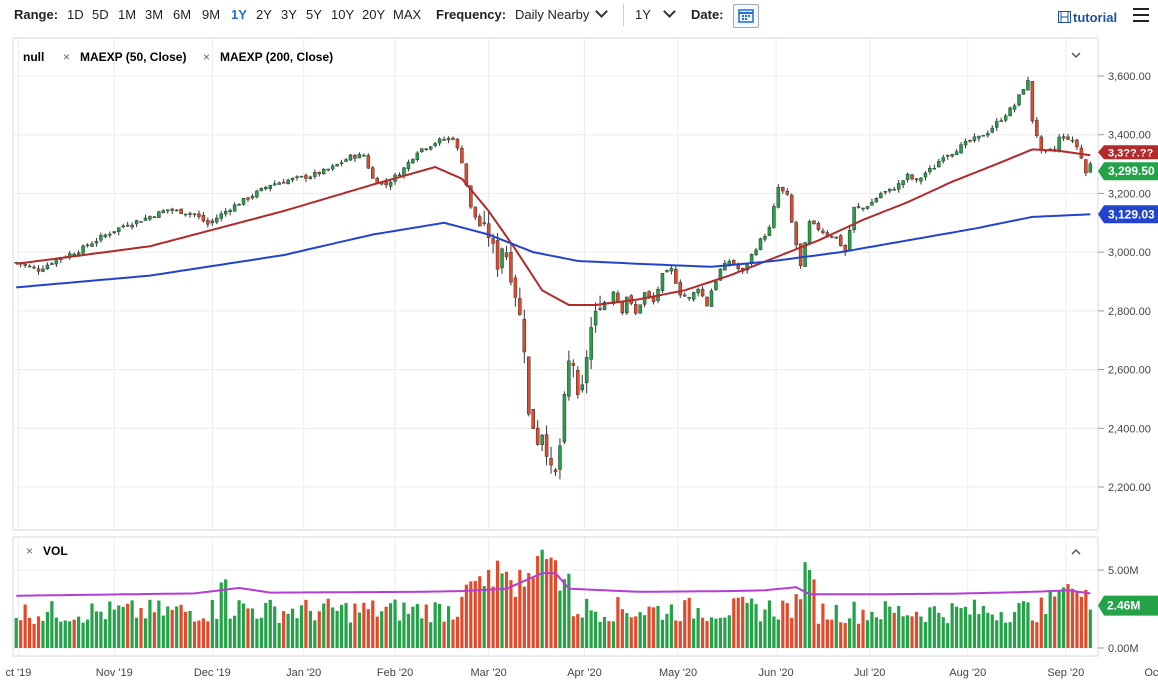 The image size is (1158, 683). I want to click on range-3m: 3M, so click(154, 14).